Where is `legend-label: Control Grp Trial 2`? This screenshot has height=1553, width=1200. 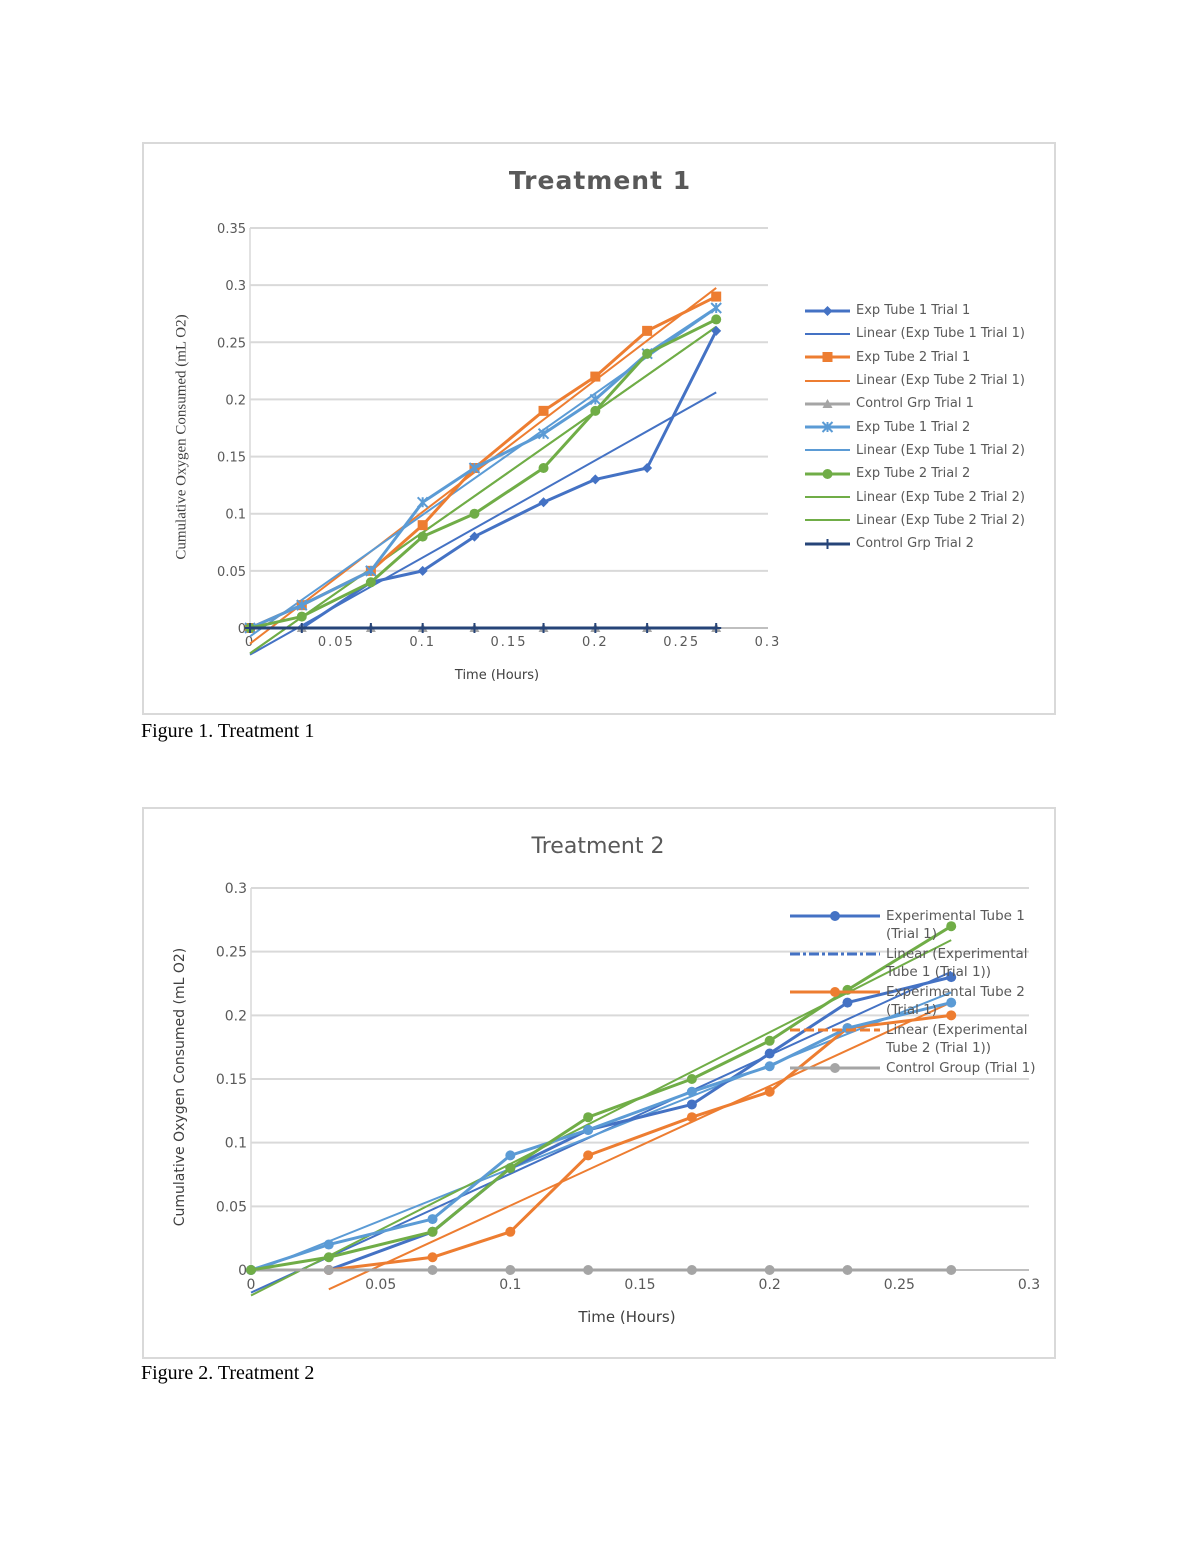 legend-label: Control Grp Trial 2 is located at coordinates (915, 544).